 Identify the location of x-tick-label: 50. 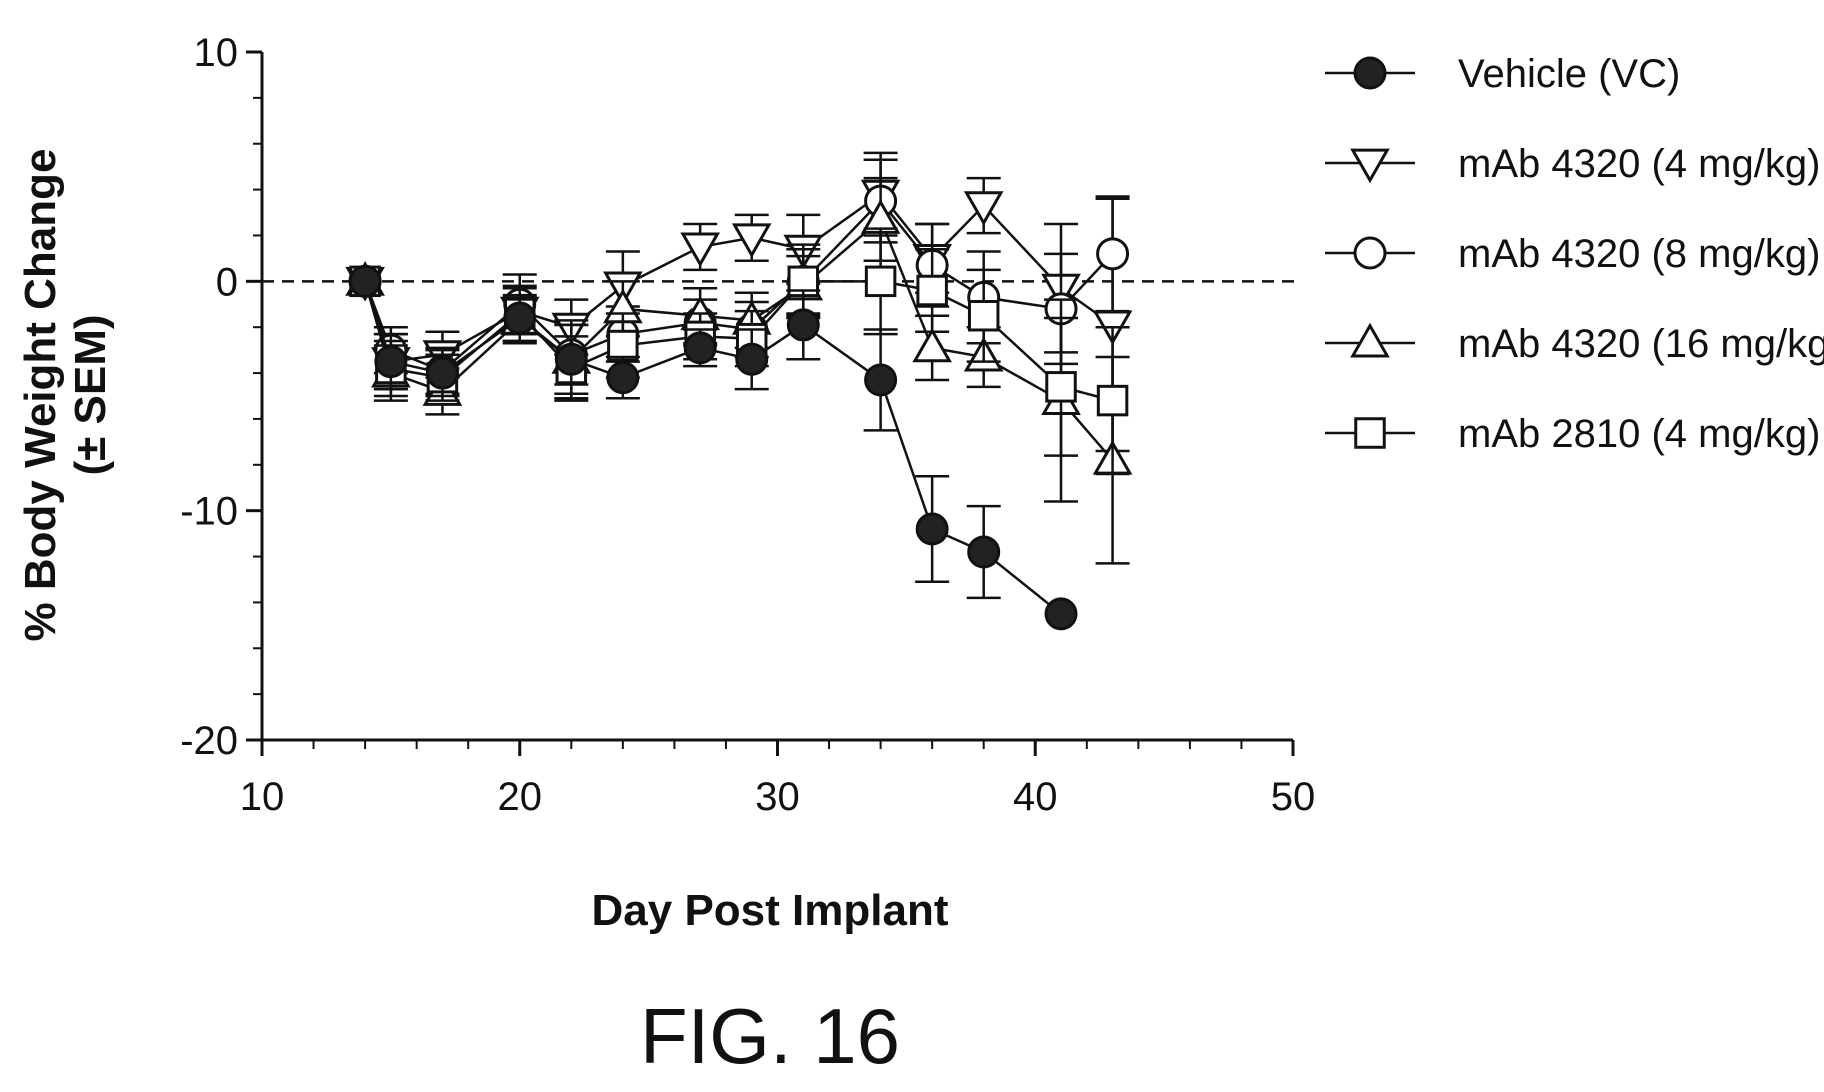
(1293, 797).